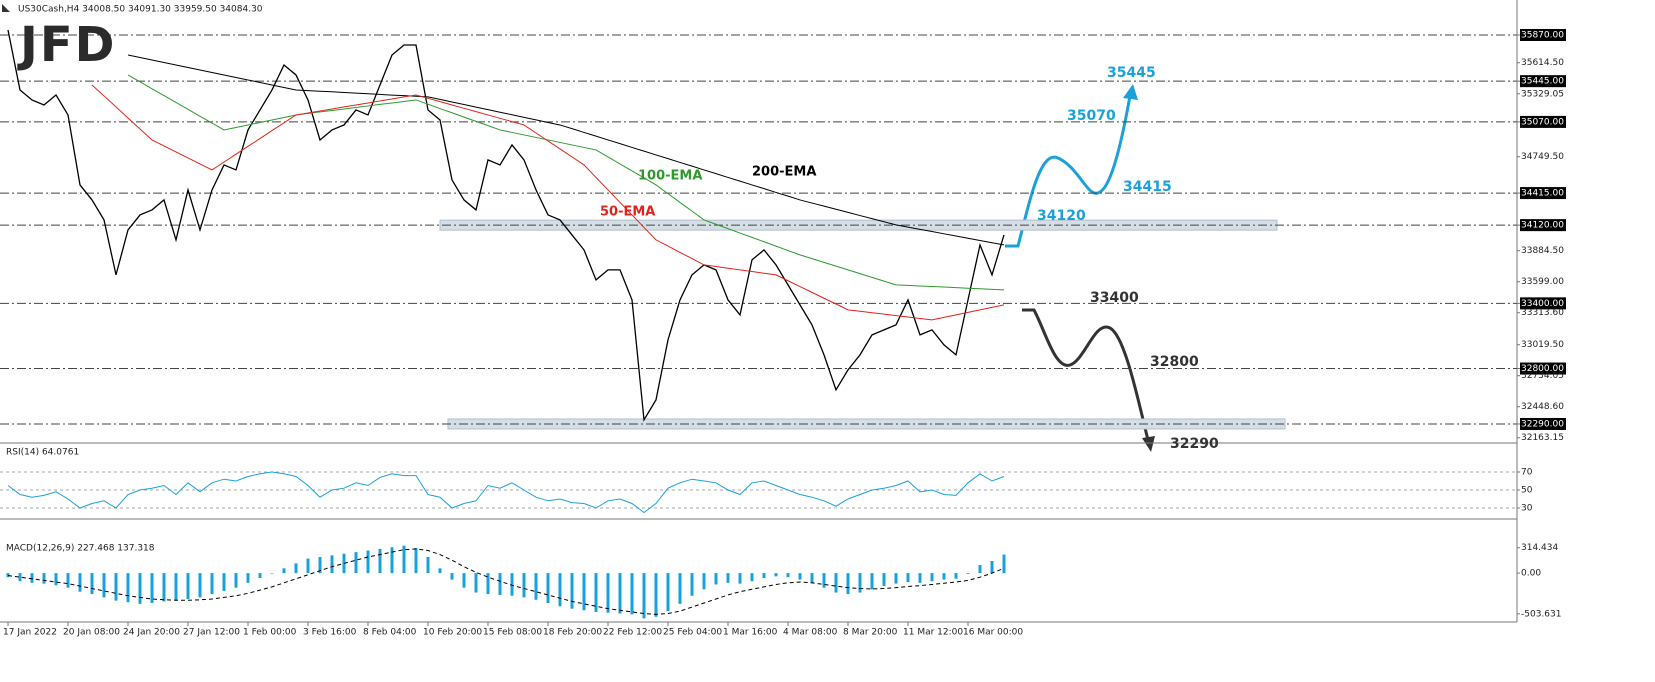  I want to click on bear-arrowhead, so click(1148, 444).